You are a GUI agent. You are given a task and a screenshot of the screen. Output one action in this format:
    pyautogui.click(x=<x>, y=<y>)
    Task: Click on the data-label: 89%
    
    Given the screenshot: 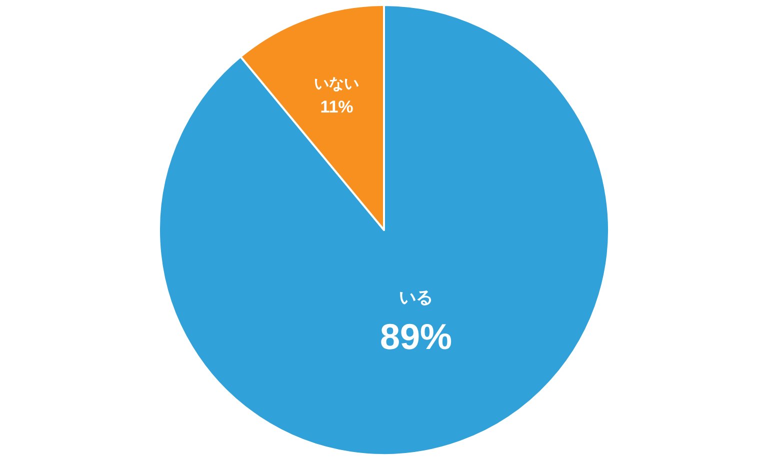 What is the action you would take?
    pyautogui.click(x=416, y=336)
    